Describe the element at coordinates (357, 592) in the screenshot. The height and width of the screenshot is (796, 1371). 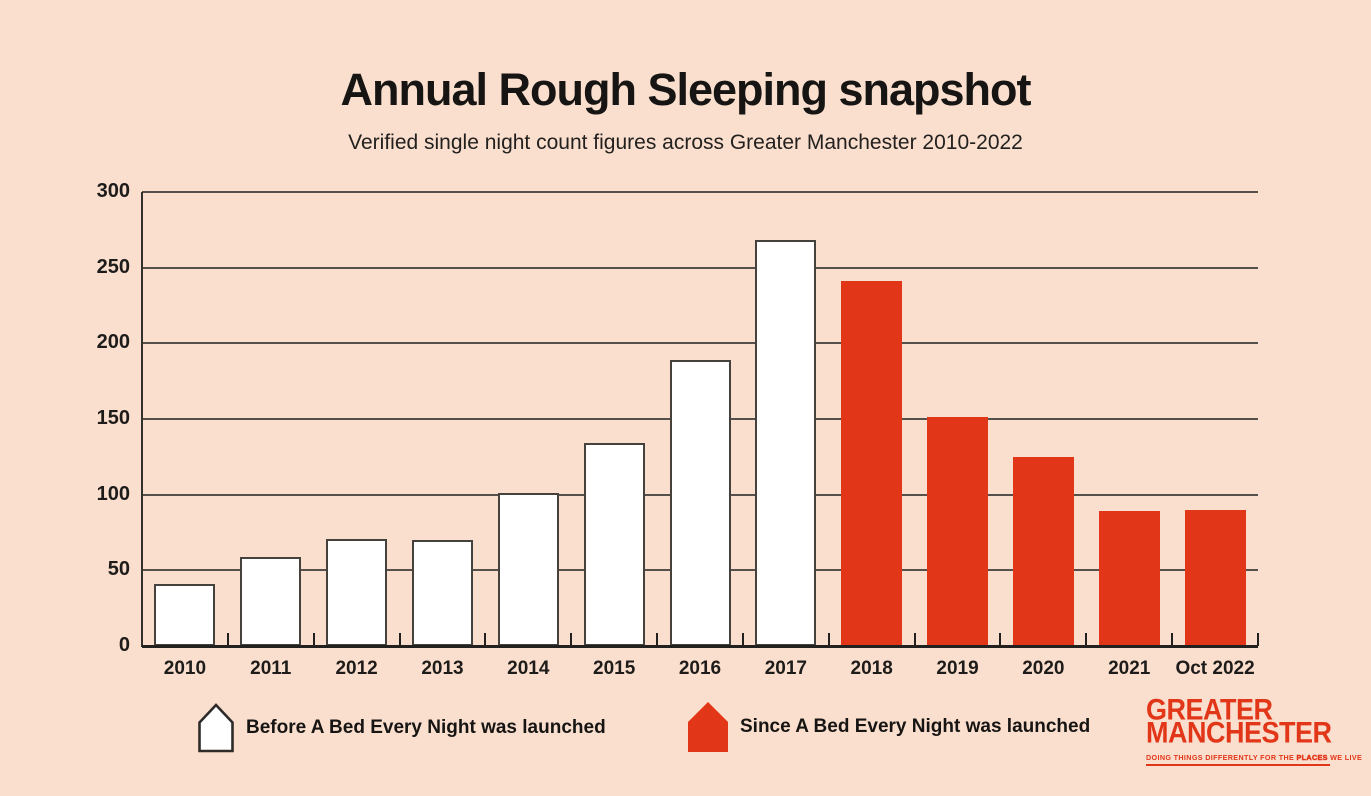
I see `bar-2012` at that location.